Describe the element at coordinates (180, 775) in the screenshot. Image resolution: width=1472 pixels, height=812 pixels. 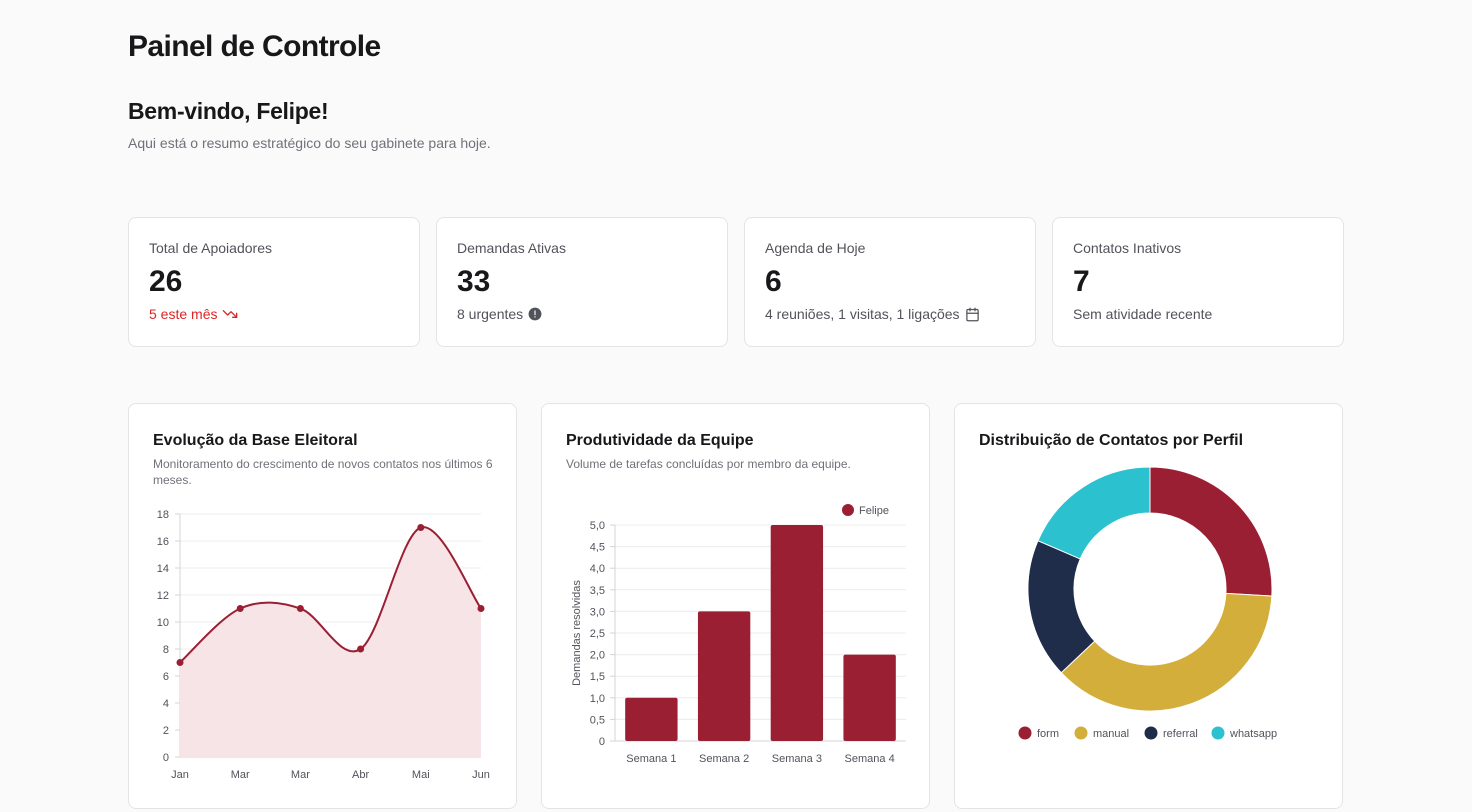
I see `x-tick-label: Jan` at that location.